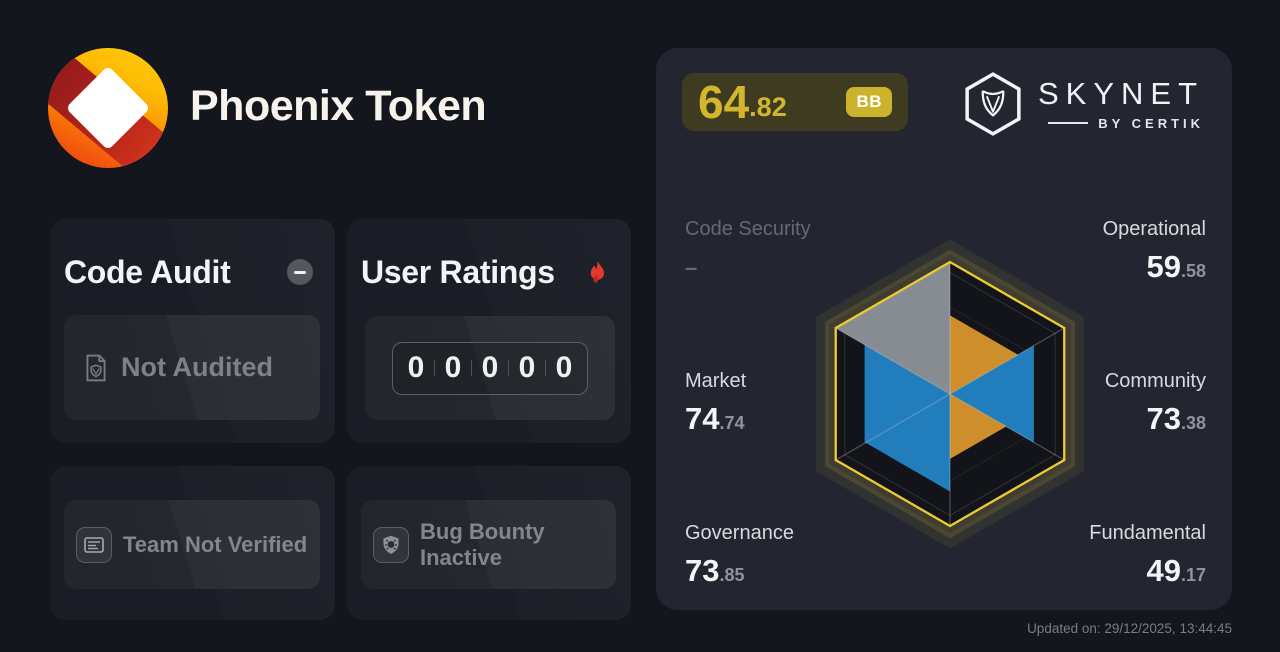  Describe the element at coordinates (716, 403) in the screenshot. I see `metric-market: Market 74.74` at that location.